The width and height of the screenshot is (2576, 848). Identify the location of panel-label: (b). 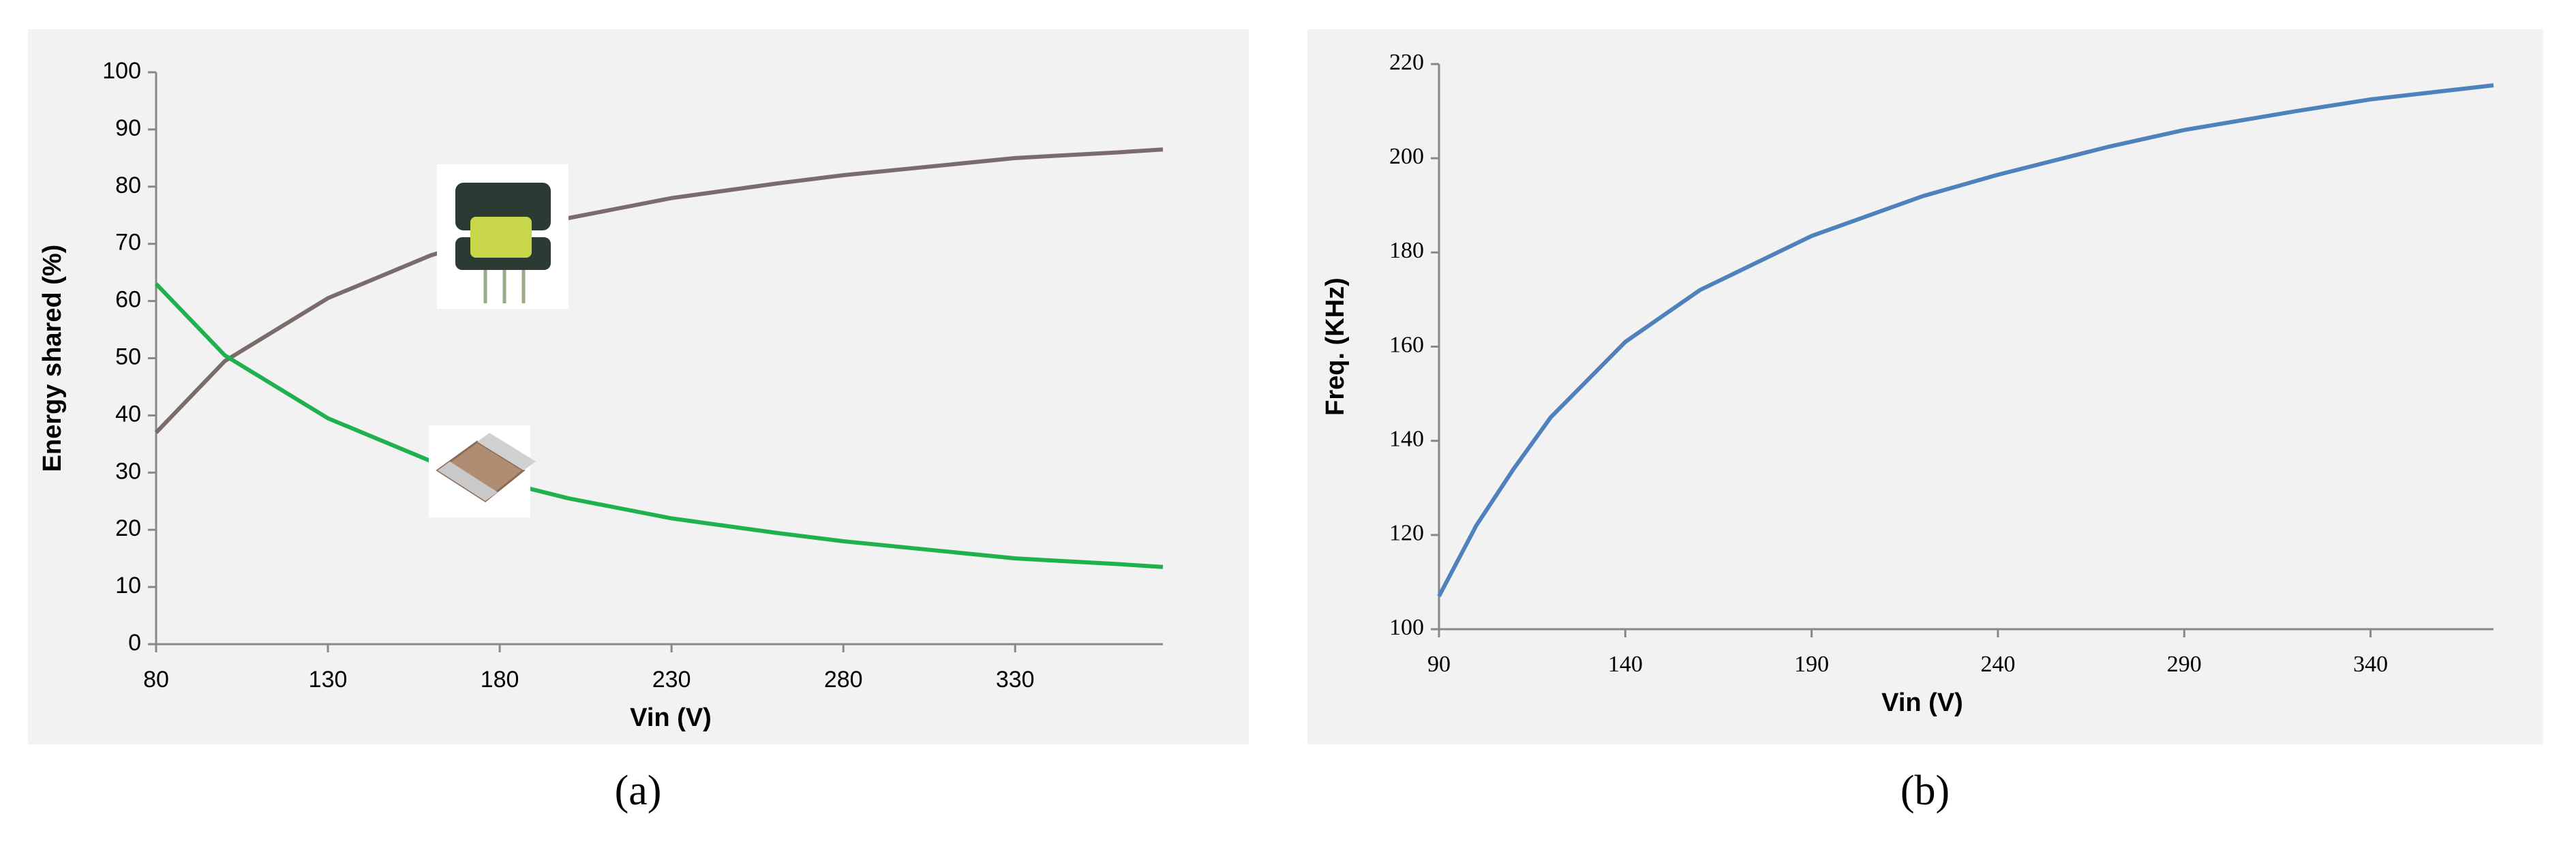
(1925, 791).